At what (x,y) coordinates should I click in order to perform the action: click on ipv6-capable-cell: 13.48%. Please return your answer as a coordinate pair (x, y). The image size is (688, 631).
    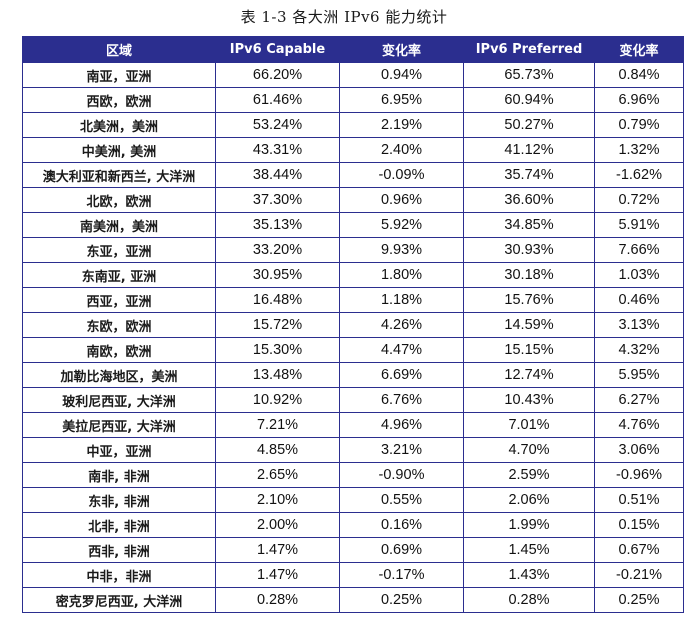
    Looking at the image, I should click on (277, 375).